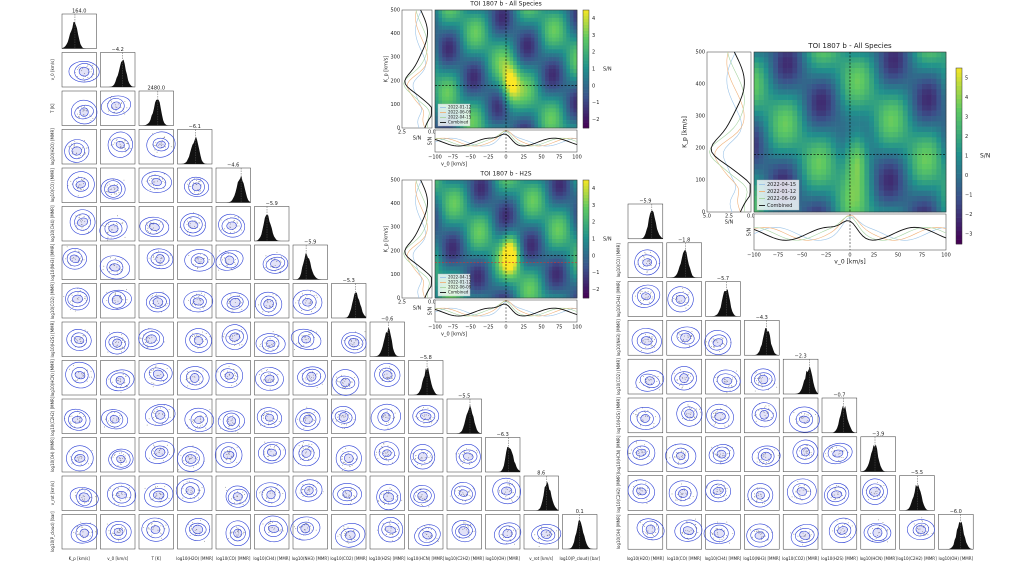 The image size is (1024, 574). Describe the element at coordinates (618, 493) in the screenshot. I see `y-axis-label: log10(C2H2) [MMR]` at that location.